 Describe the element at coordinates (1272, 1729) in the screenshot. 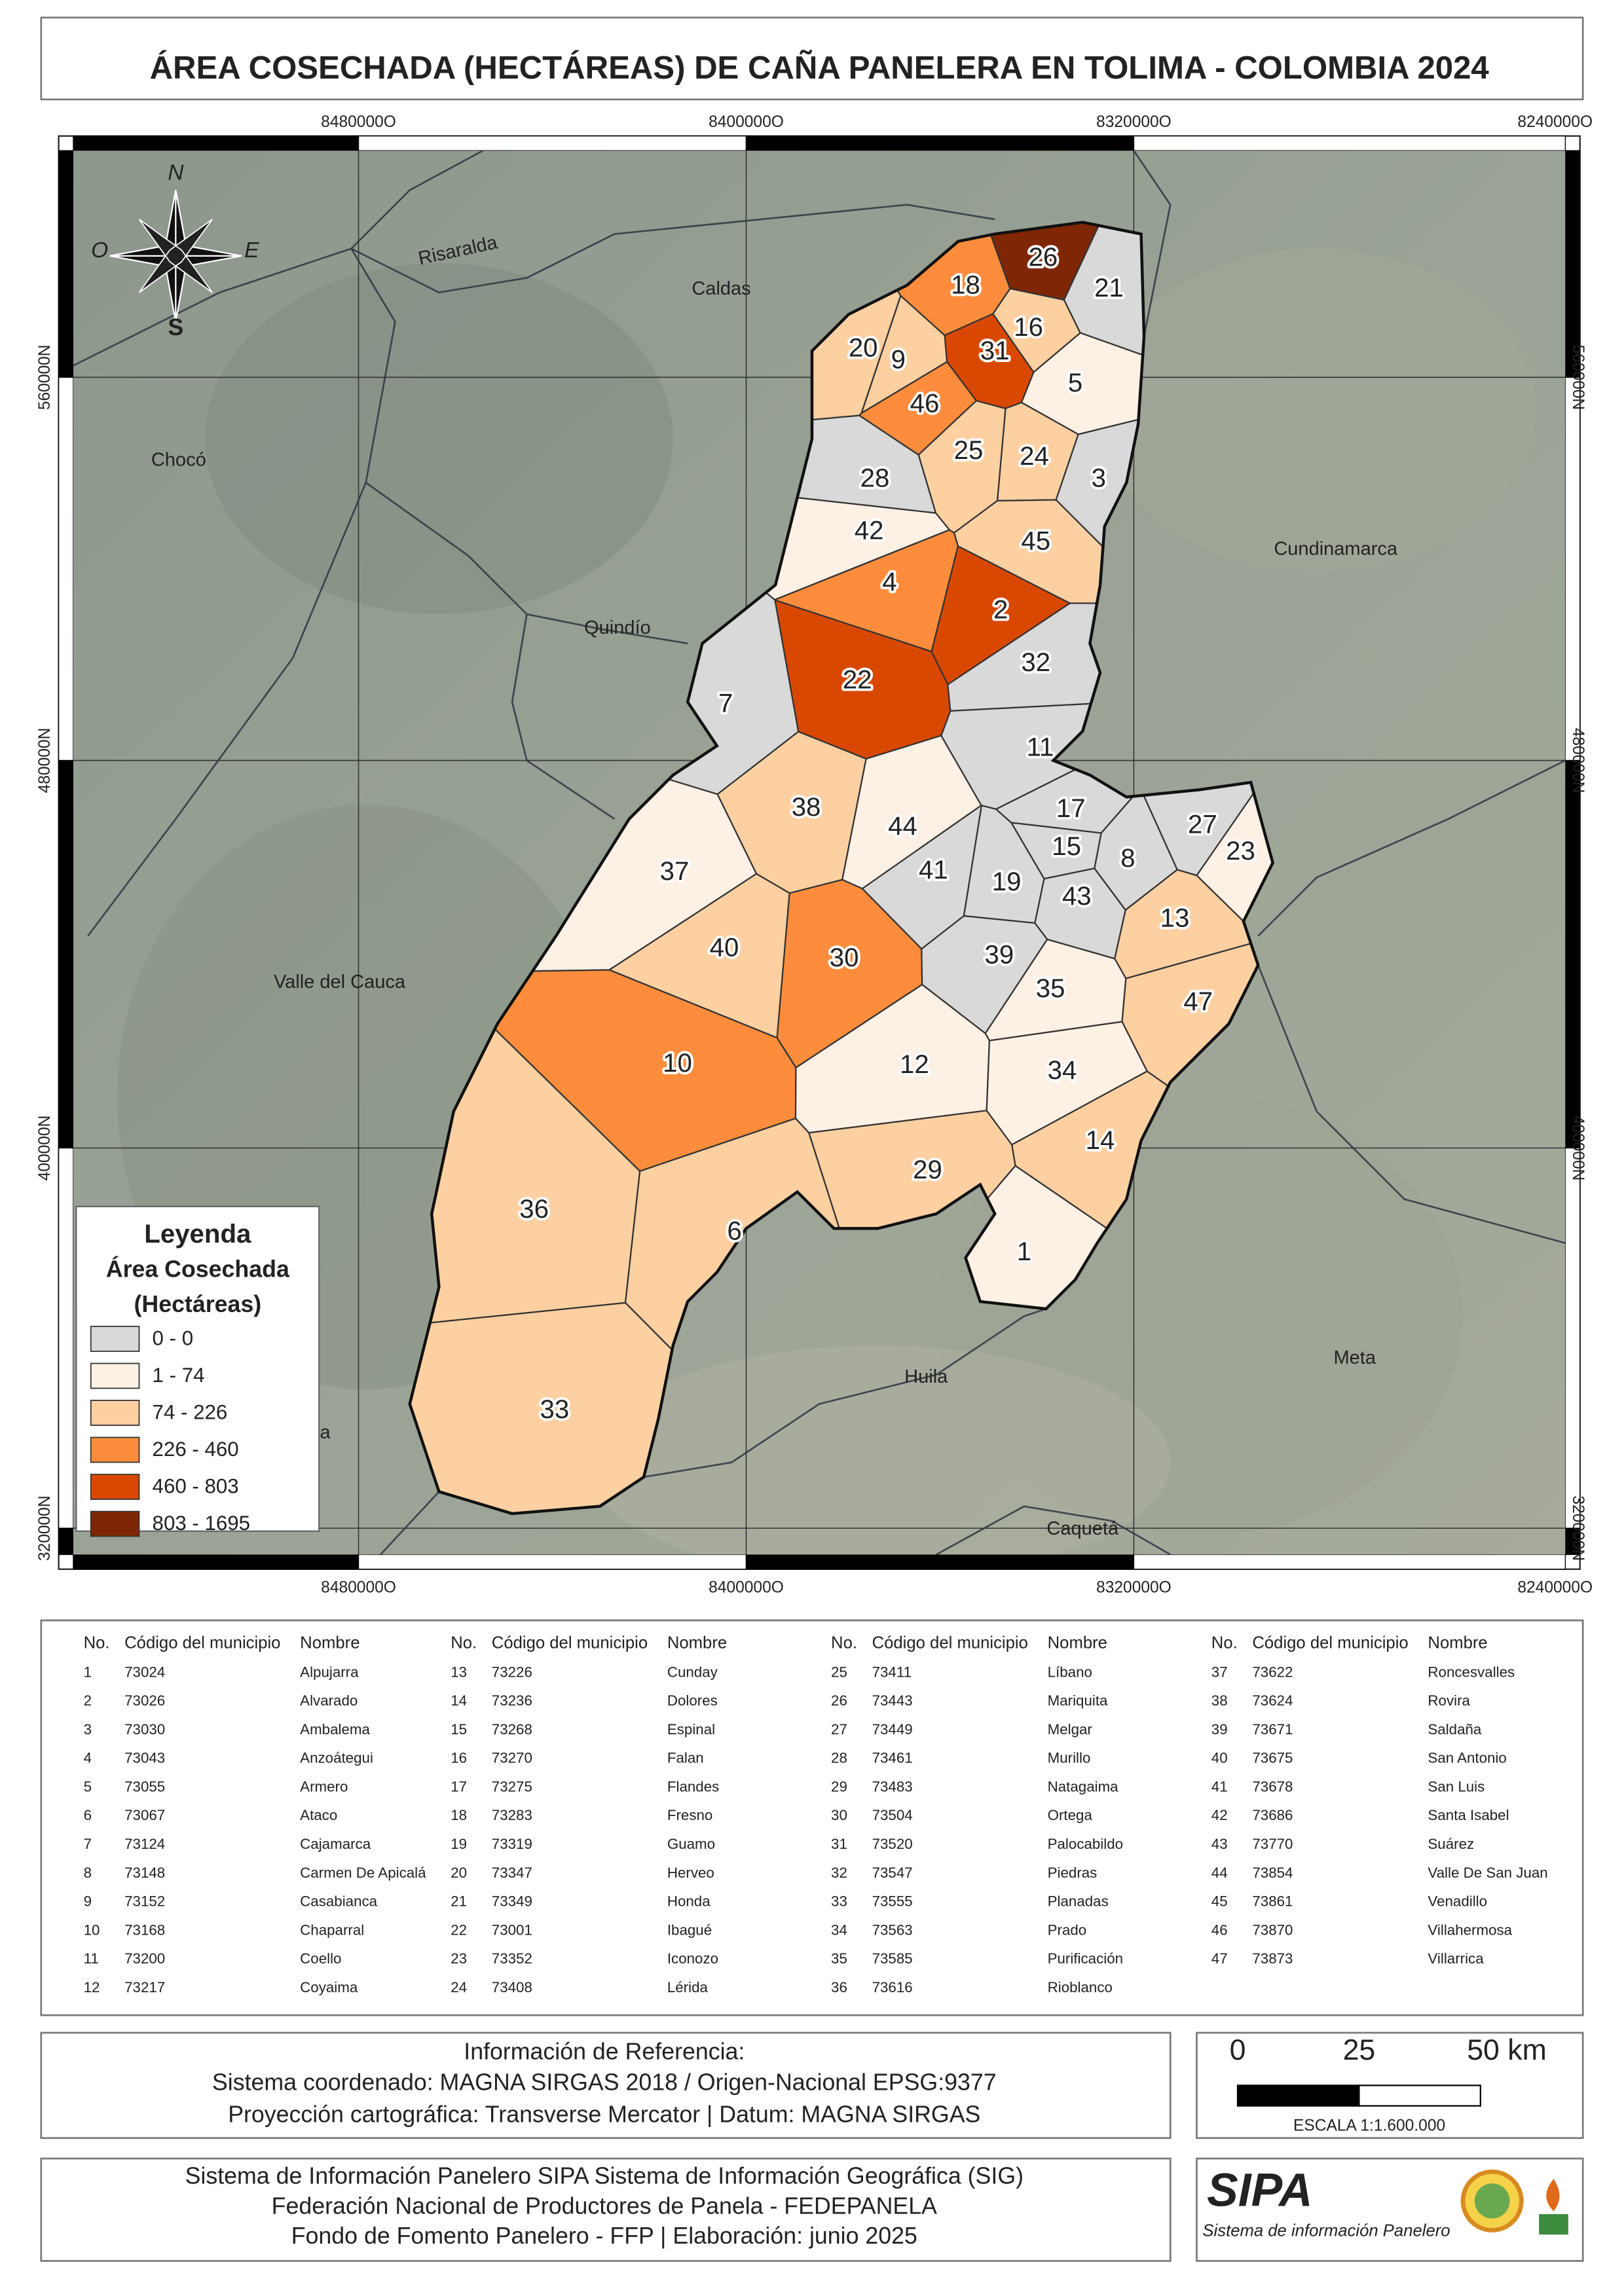

I see `table-cell: 73671` at that location.